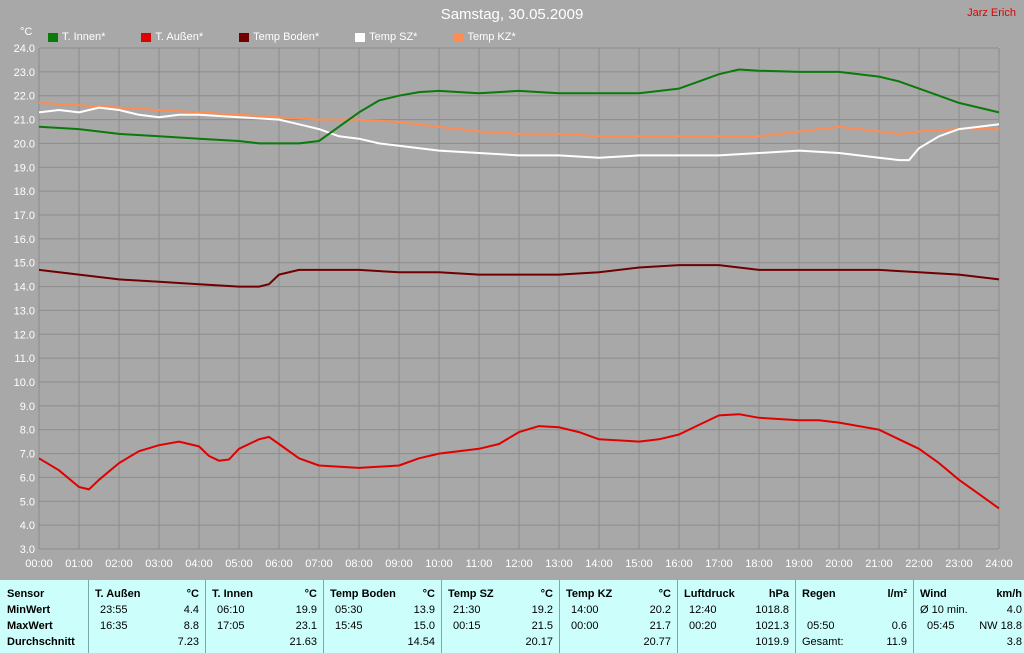 This screenshot has height=653, width=1024. What do you see at coordinates (319, 564) in the screenshot?
I see `x-tick-label: 07:00` at bounding box center [319, 564].